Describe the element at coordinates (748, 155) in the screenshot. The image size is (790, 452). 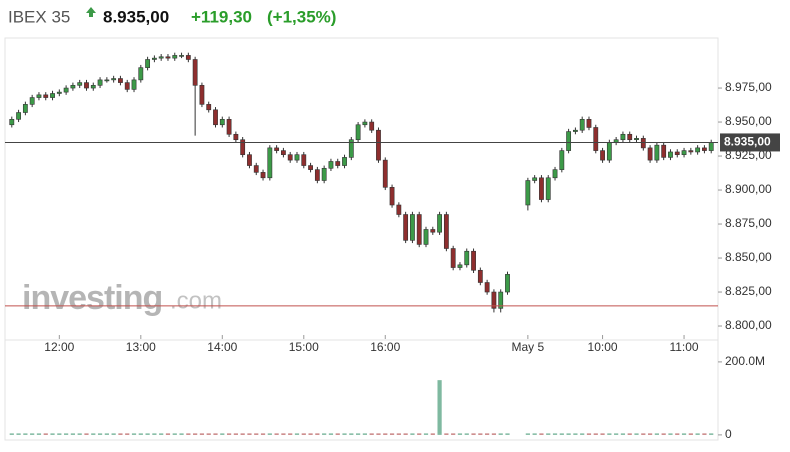
I see `y-tick-label: 8.925,00` at that location.